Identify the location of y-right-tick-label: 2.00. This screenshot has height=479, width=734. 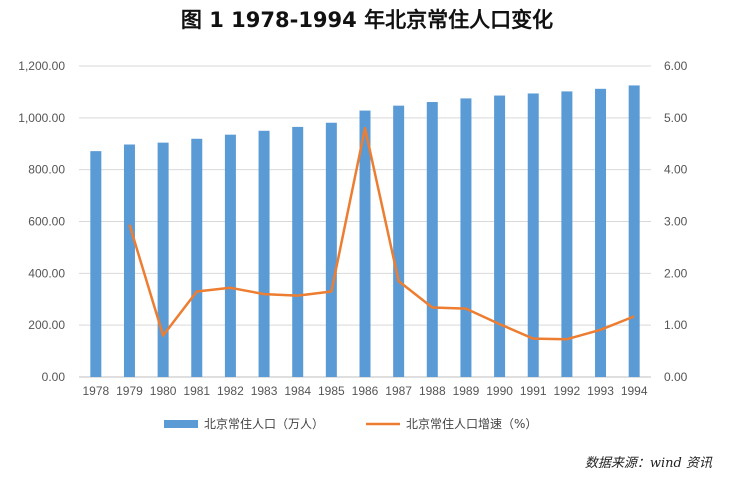
(676, 273).